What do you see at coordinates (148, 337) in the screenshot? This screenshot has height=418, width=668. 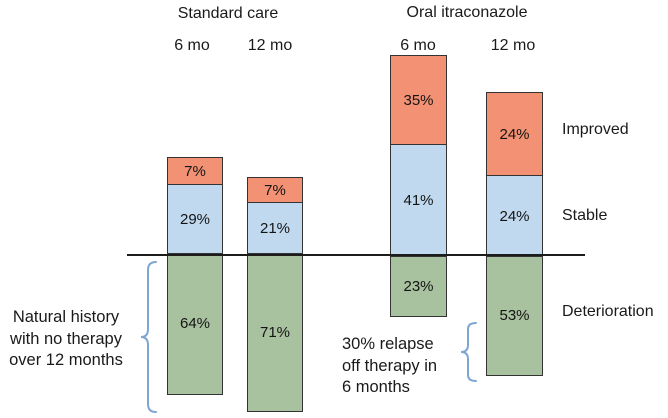 I see `natural-history-brace` at bounding box center [148, 337].